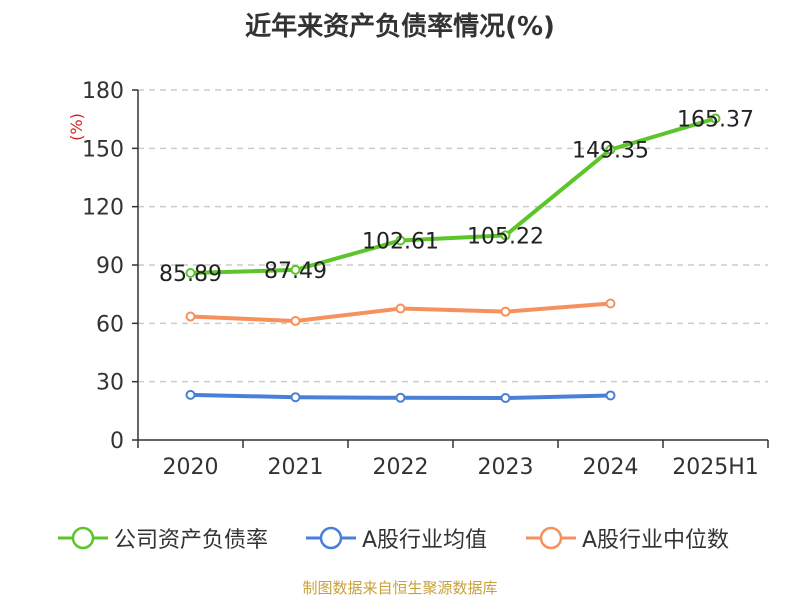  I want to click on y-axis-label: (%), so click(76, 127).